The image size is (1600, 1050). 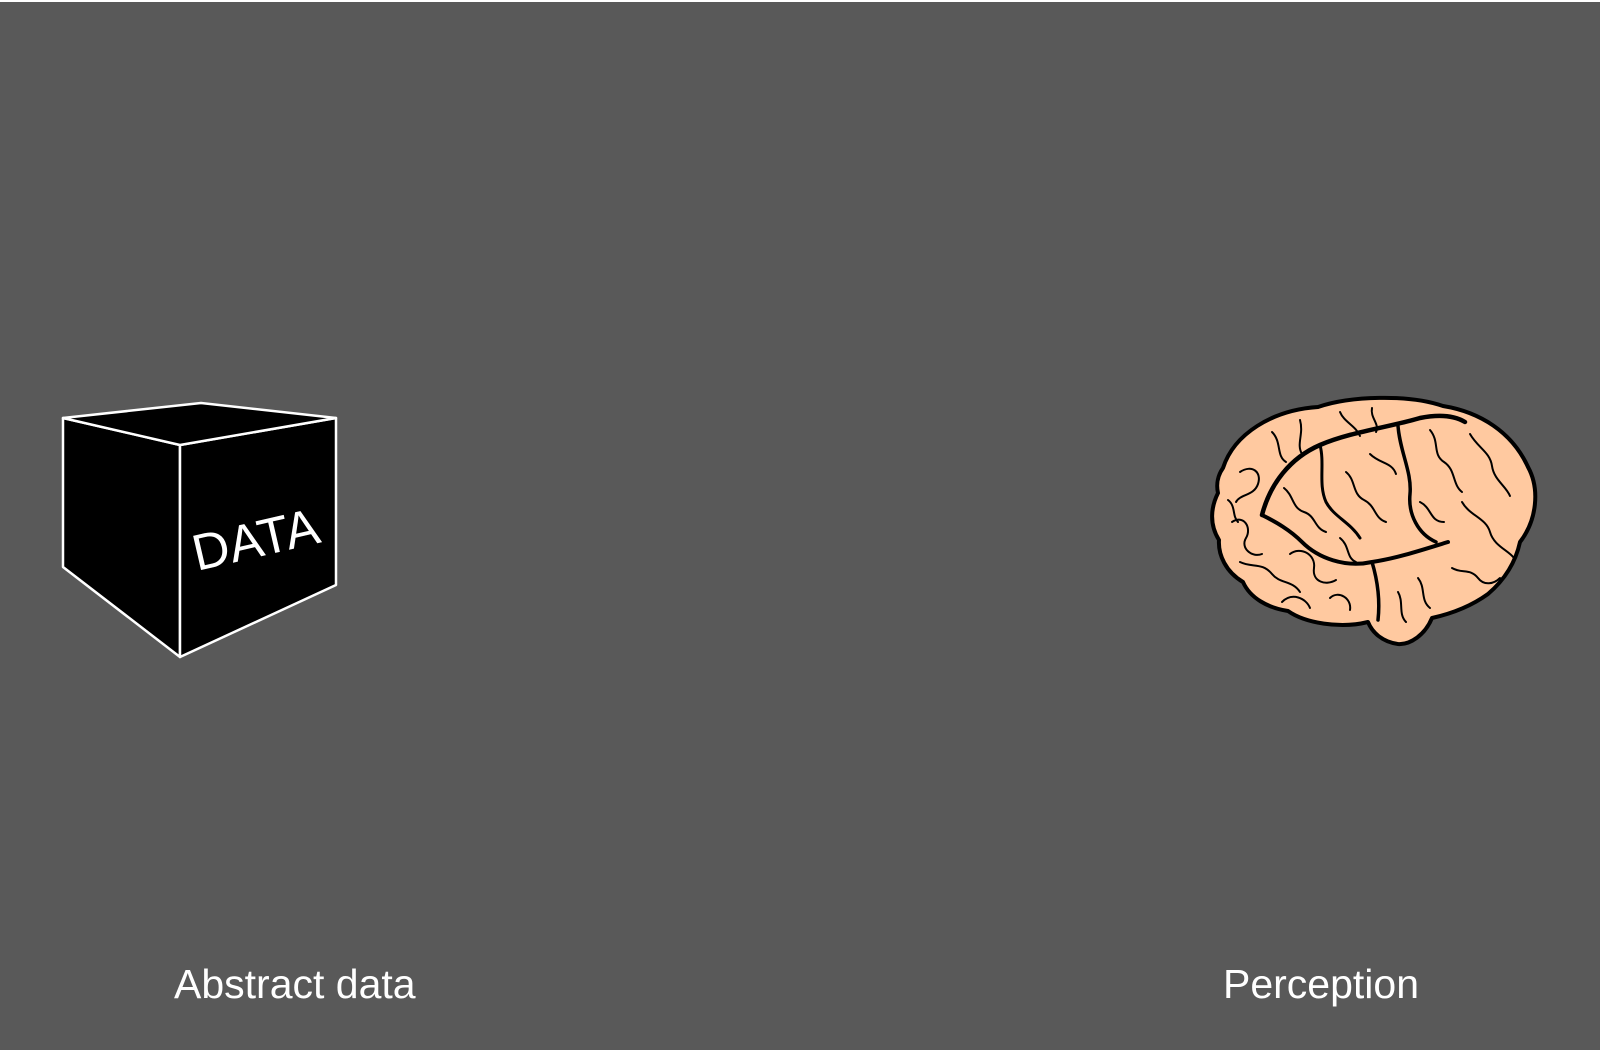 I want to click on data-cube-icon: DATA, so click(x=199, y=530).